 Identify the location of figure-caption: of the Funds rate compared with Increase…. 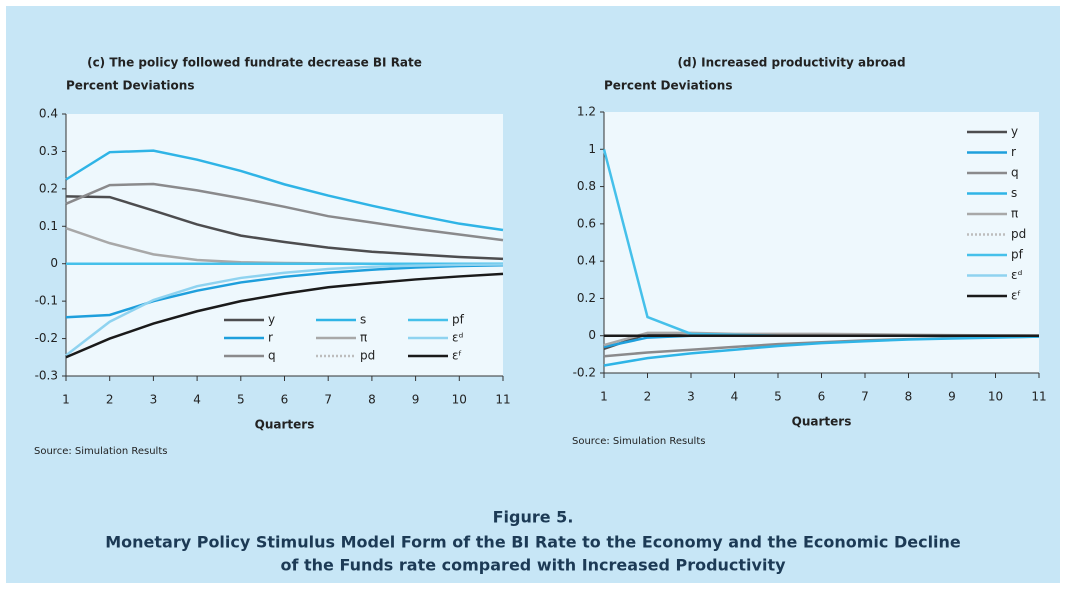
(533, 565).